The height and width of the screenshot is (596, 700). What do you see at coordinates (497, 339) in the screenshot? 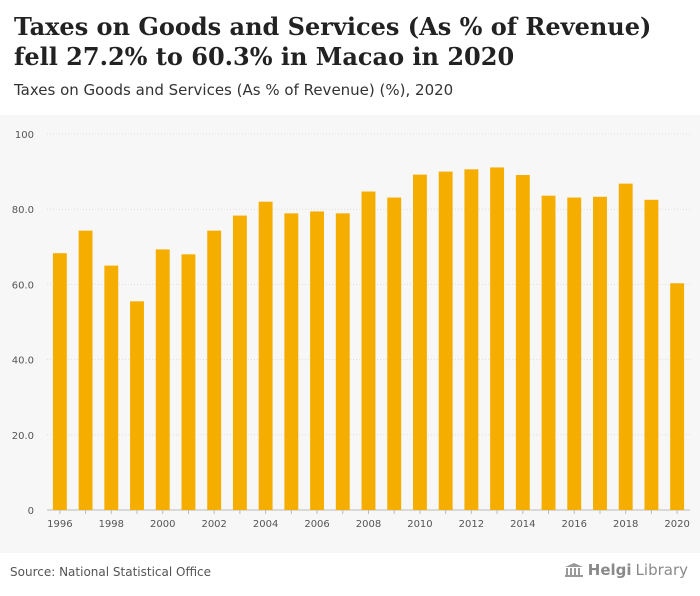
I see `bar-2013` at bounding box center [497, 339].